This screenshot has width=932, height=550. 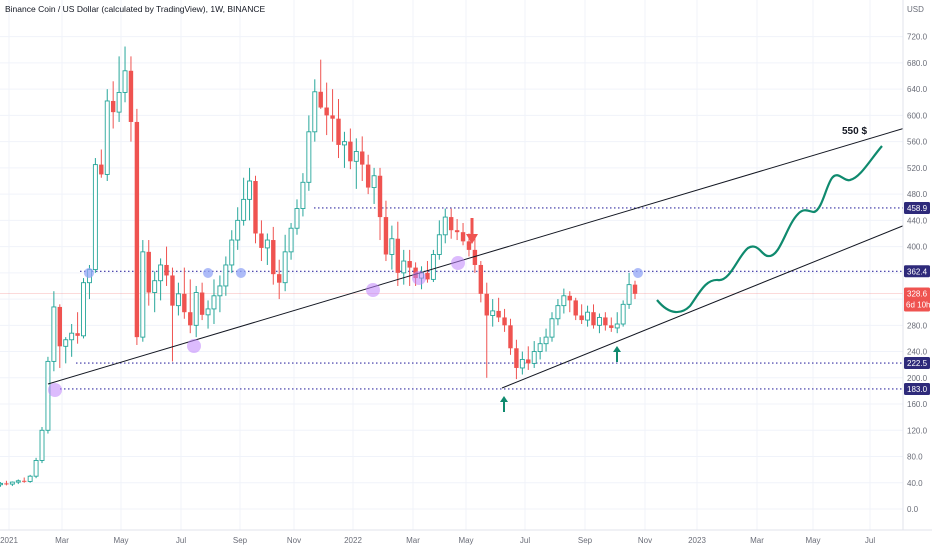 What do you see at coordinates (769, 229) in the screenshot?
I see `forecast-path` at bounding box center [769, 229].